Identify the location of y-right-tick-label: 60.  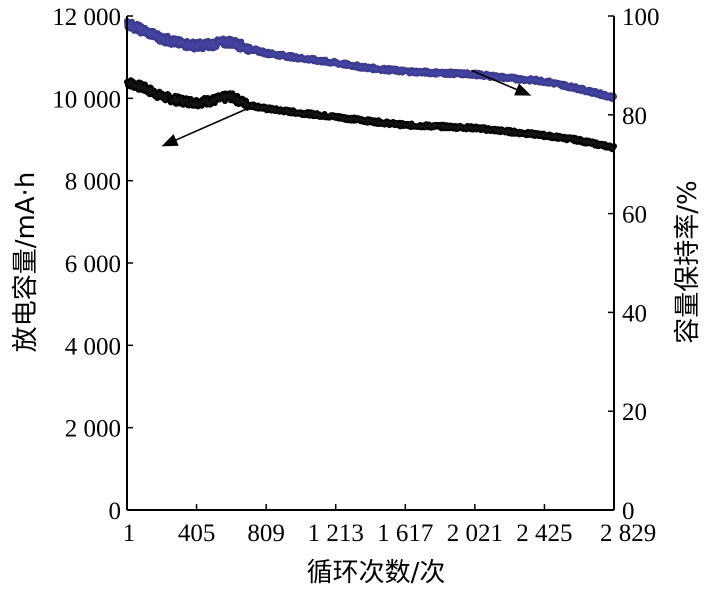
(634, 215).